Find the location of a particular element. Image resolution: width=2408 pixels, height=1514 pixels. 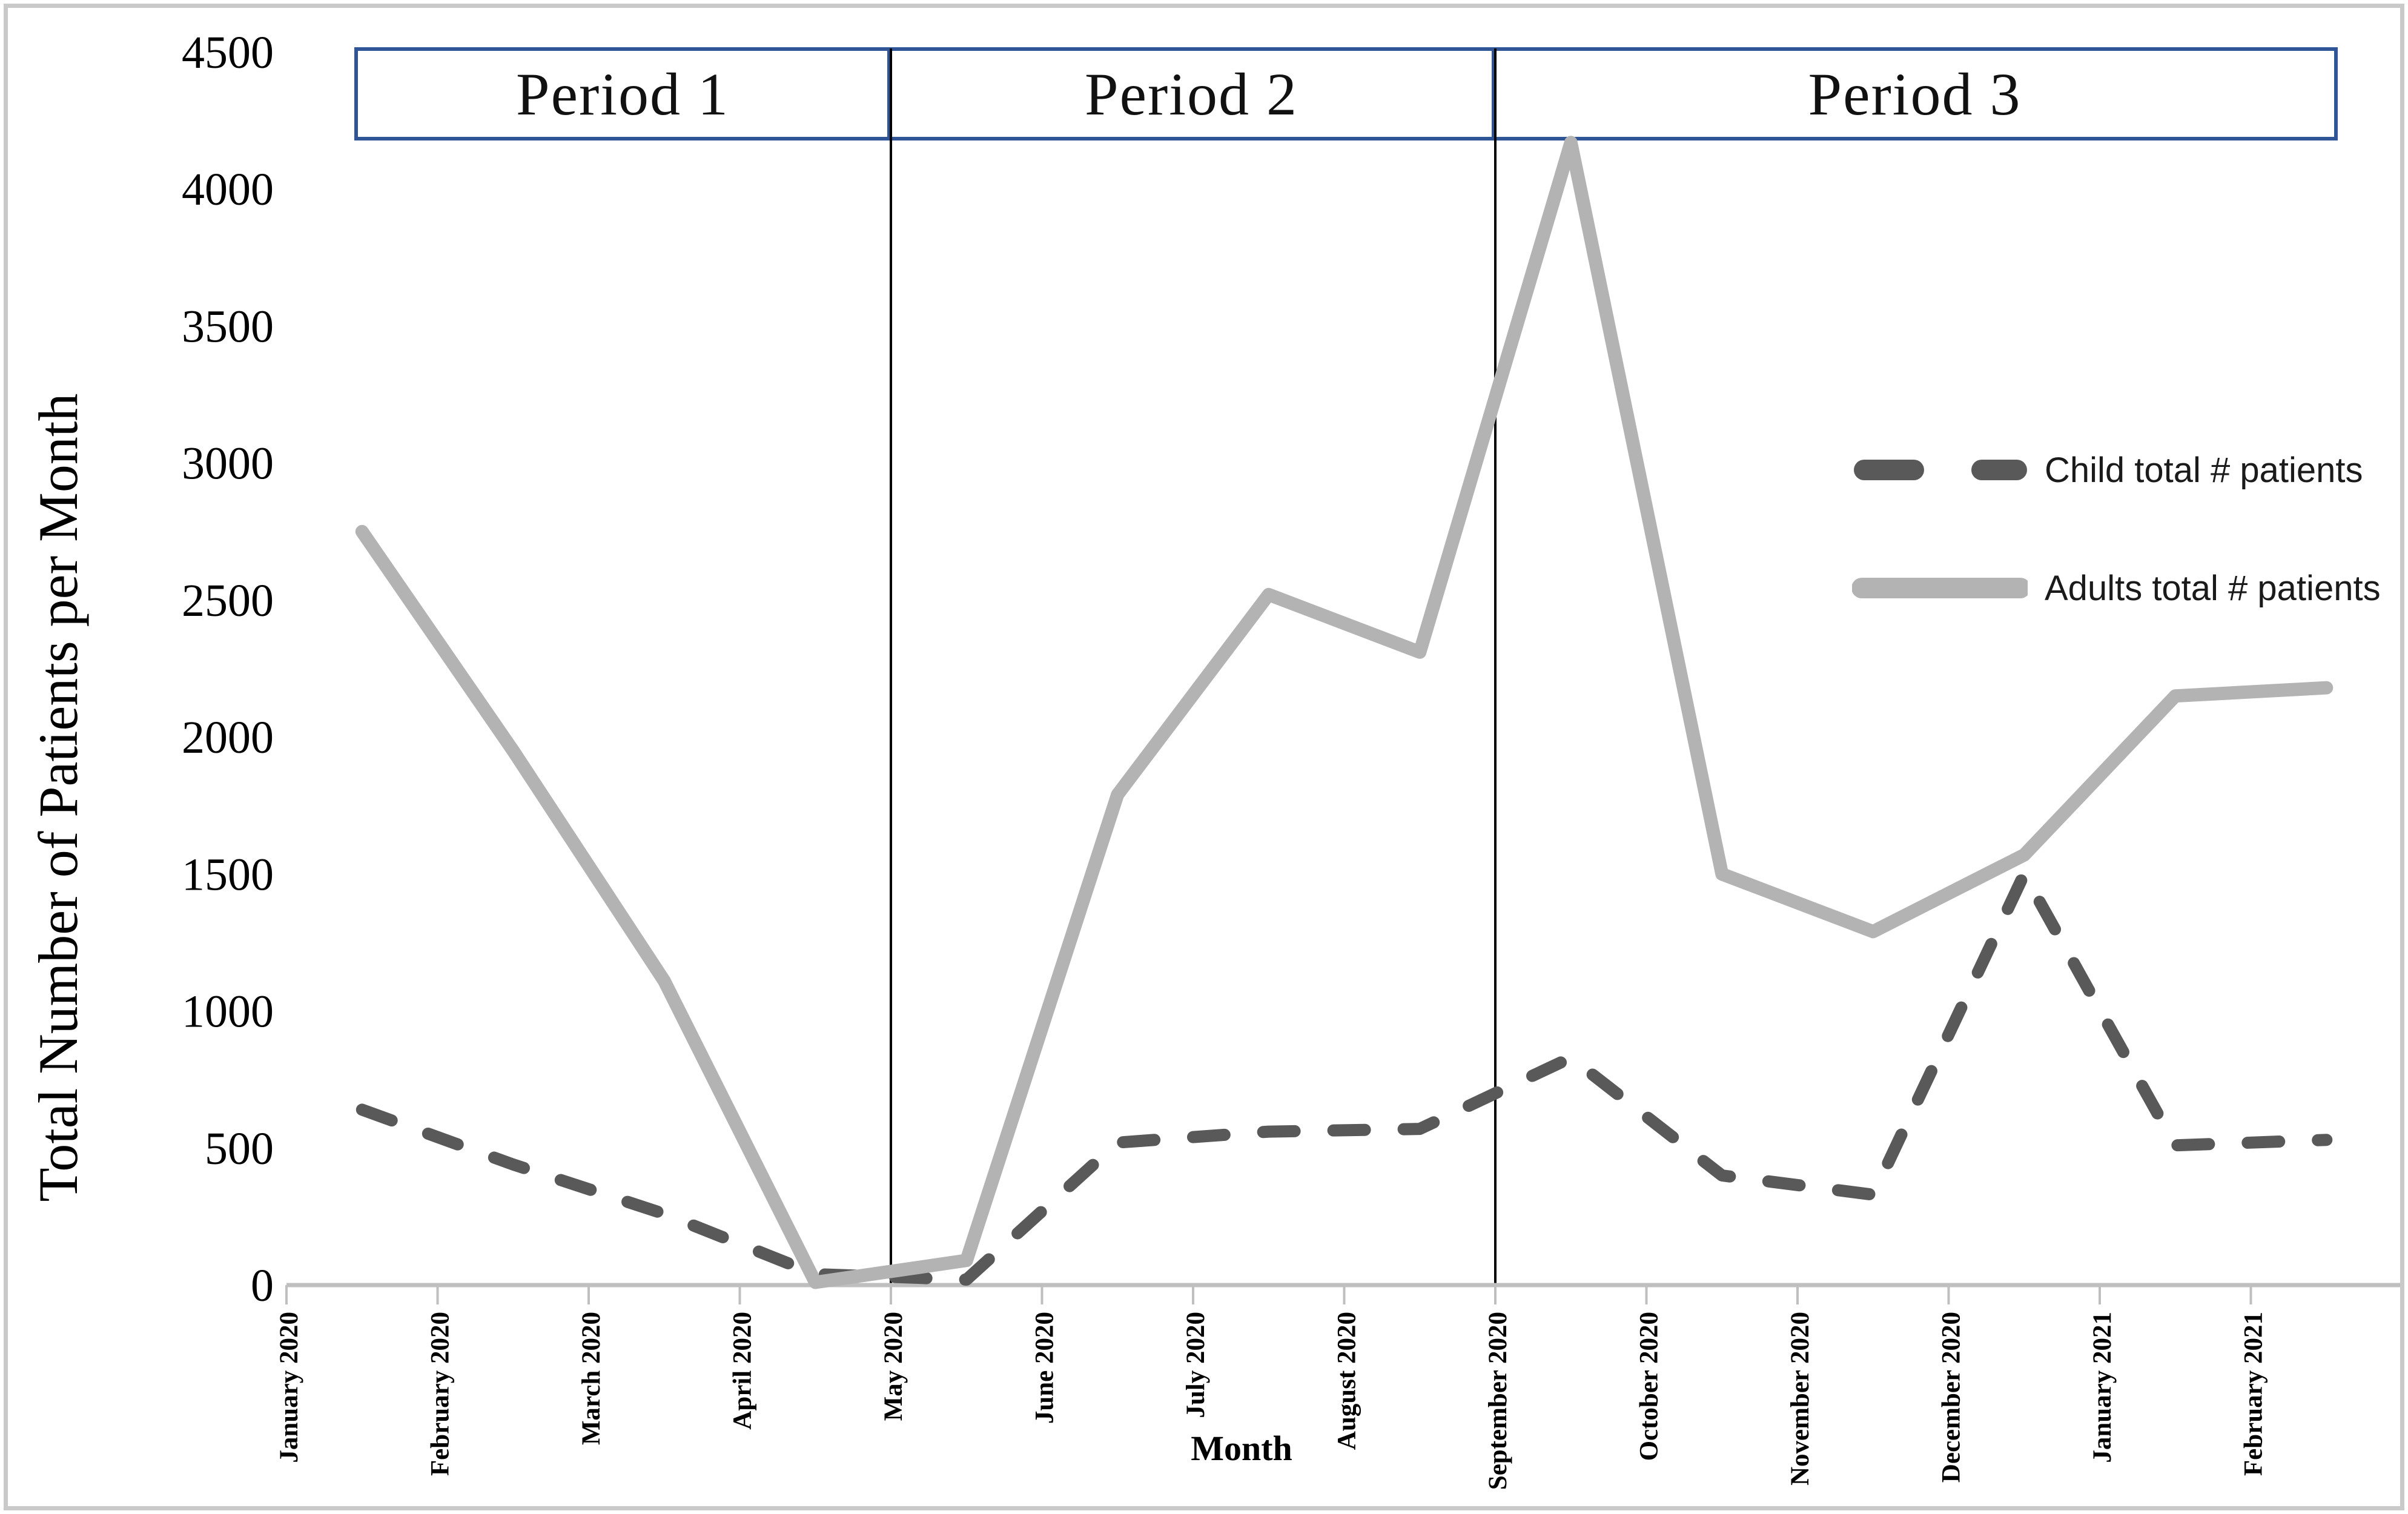

period-divider-september-2020 is located at coordinates (1495, 667).